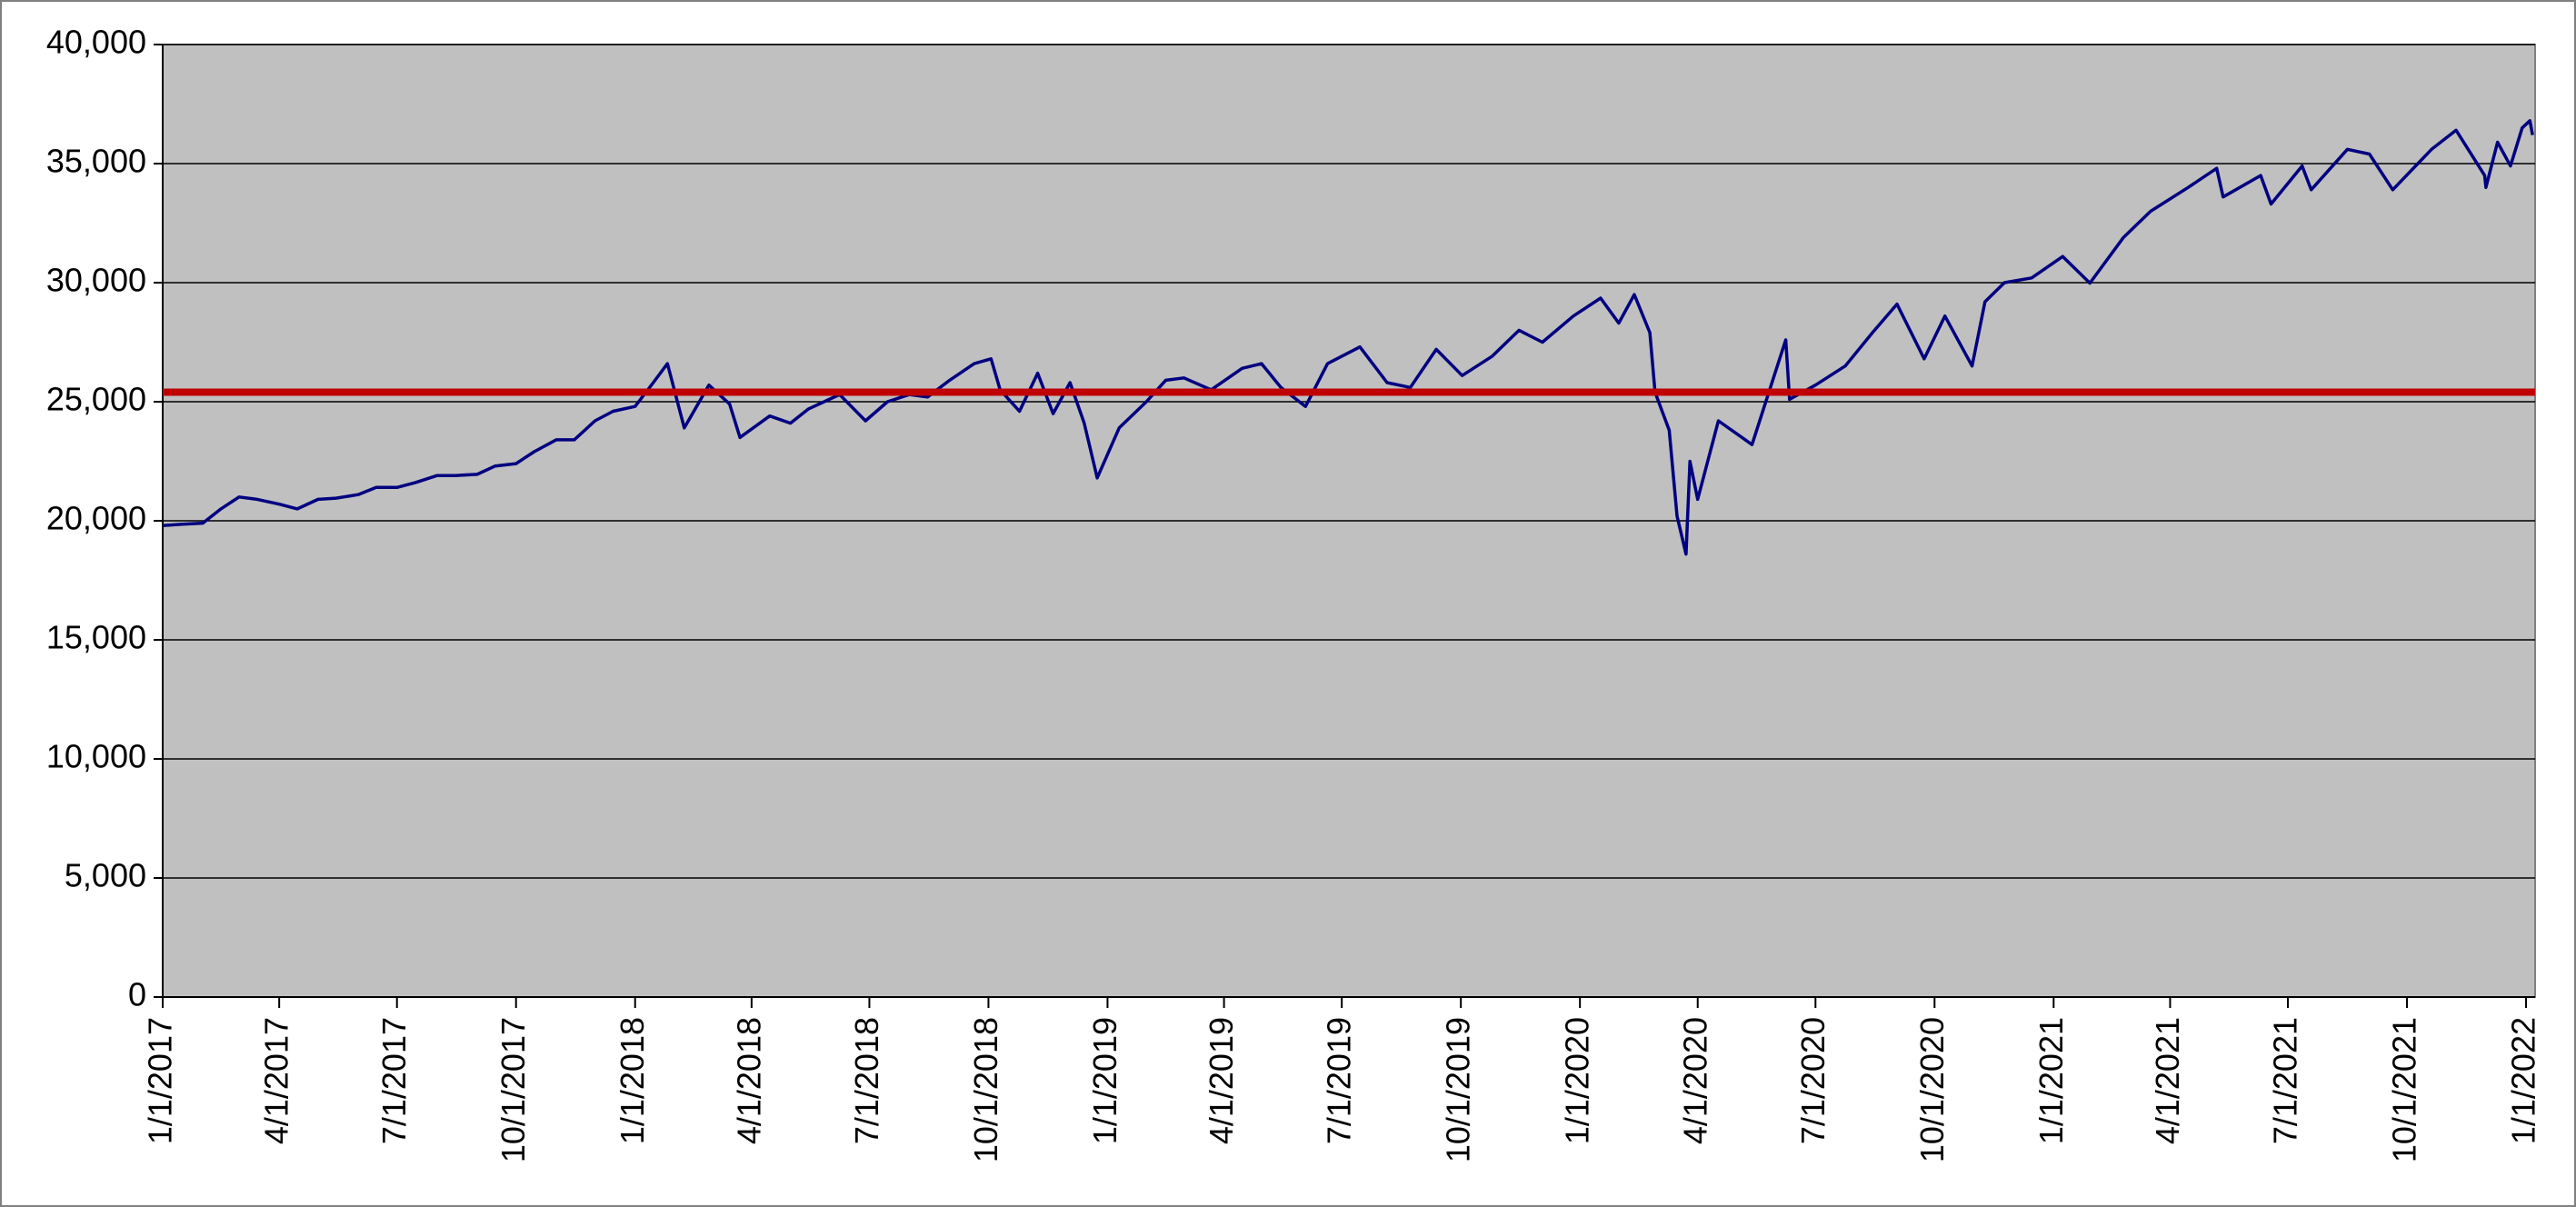 This screenshot has height=1207, width=2576. What do you see at coordinates (96, 518) in the screenshot?
I see `y-tick-label: 20,000` at bounding box center [96, 518].